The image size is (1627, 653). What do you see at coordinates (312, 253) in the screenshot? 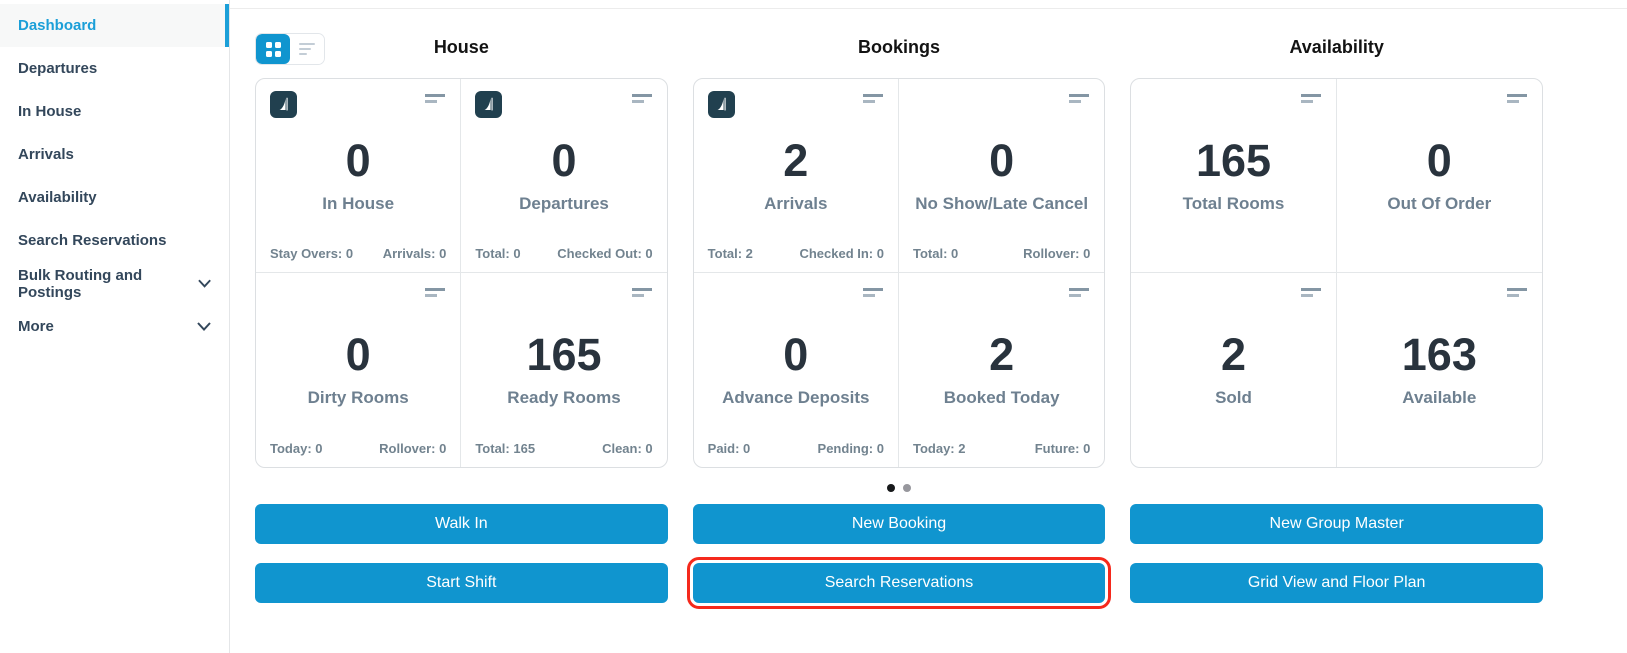
I see `substat-left: Stay Overs: 0` at bounding box center [312, 253].